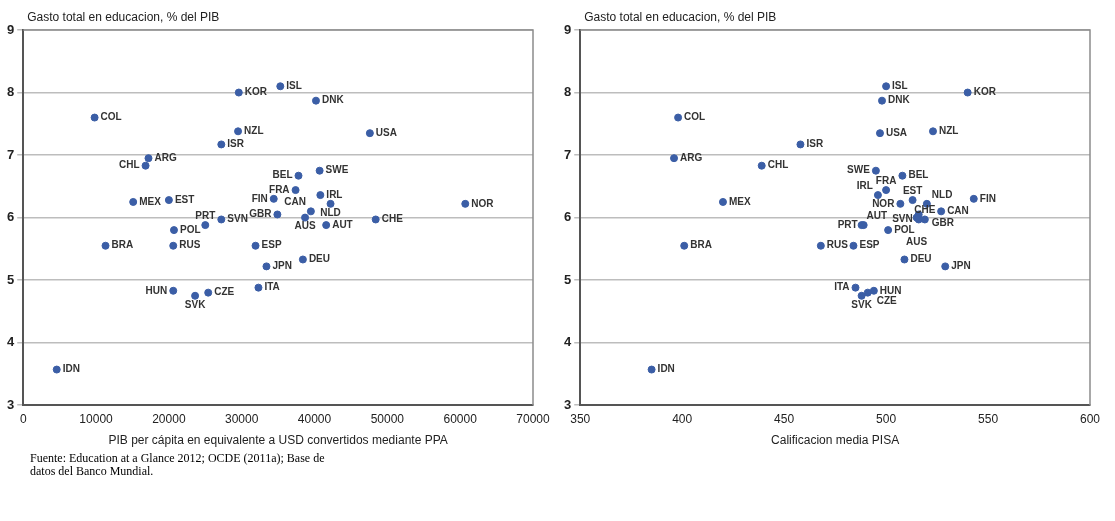  I want to click on x-tick-label: 0, so click(23, 418).